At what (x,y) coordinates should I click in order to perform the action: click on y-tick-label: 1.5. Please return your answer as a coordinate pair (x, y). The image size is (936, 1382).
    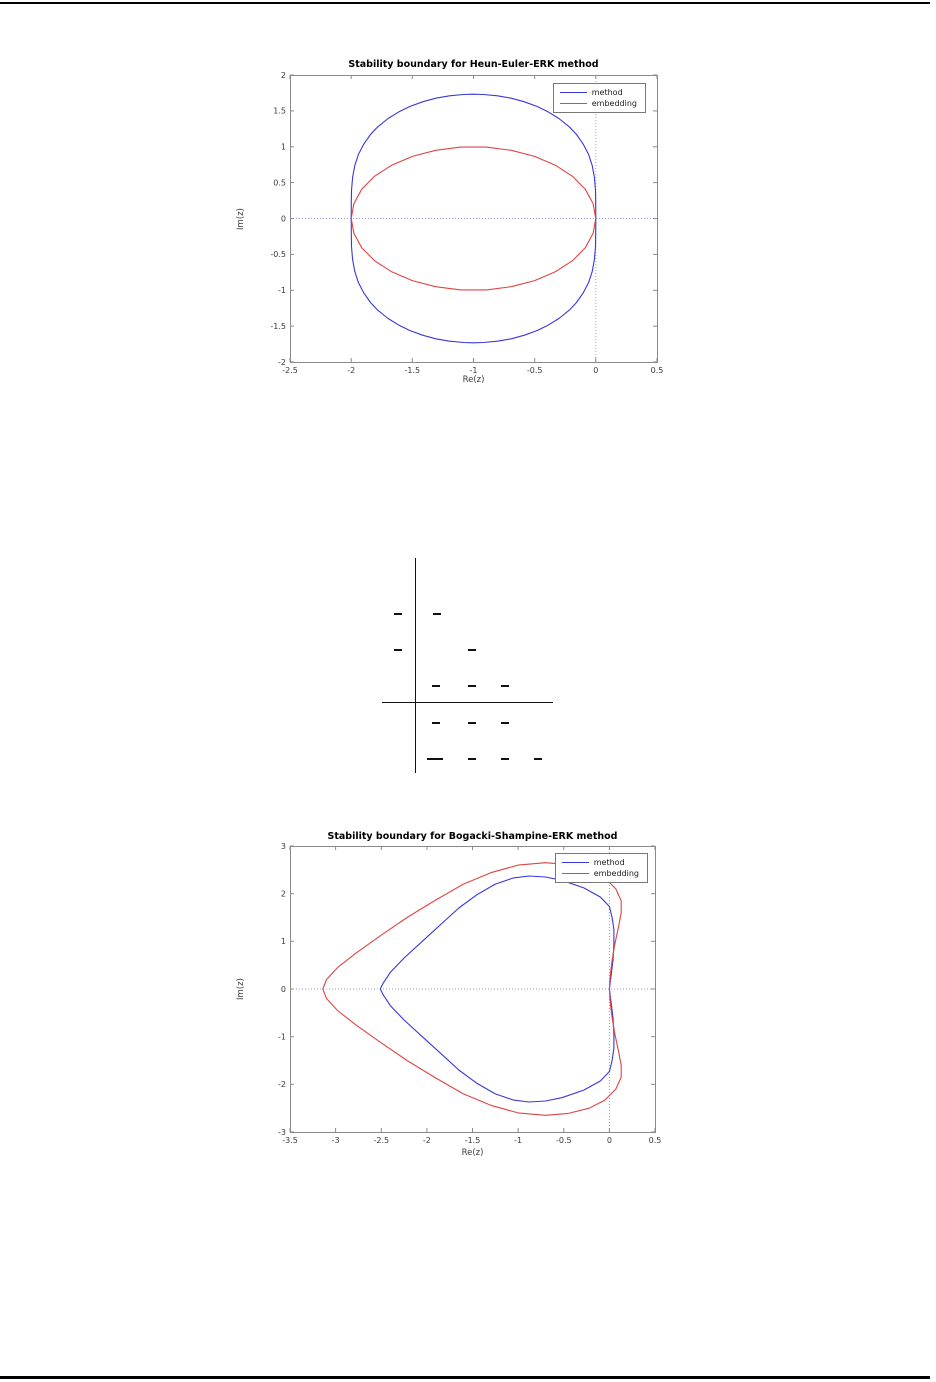
    Looking at the image, I should click on (279, 111).